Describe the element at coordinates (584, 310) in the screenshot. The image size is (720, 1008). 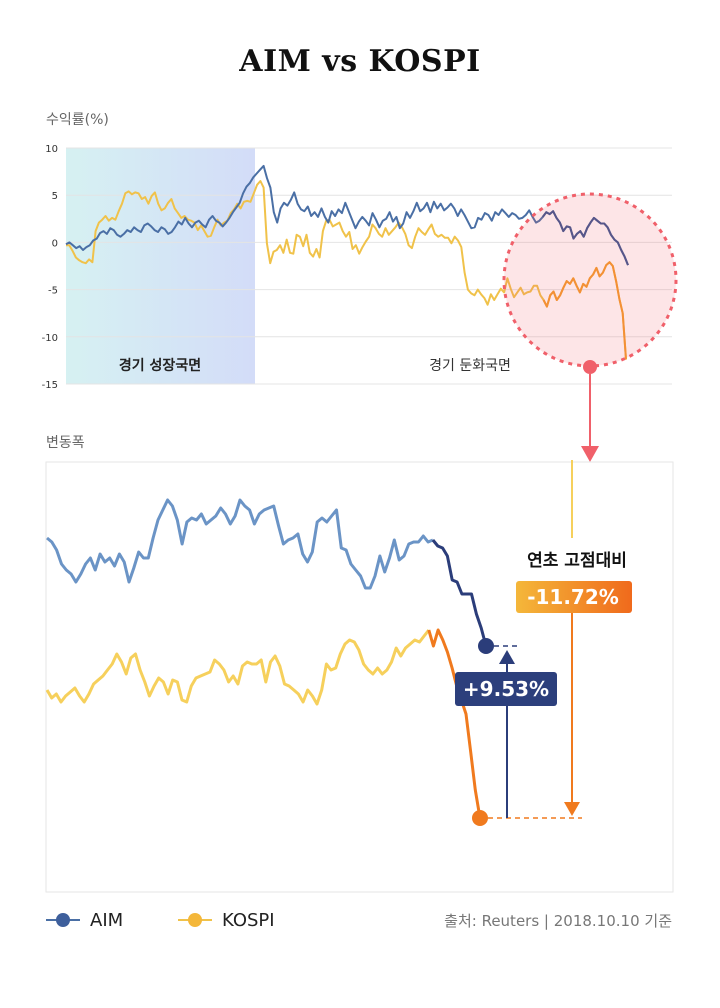
I see `series-tail-kospi` at that location.